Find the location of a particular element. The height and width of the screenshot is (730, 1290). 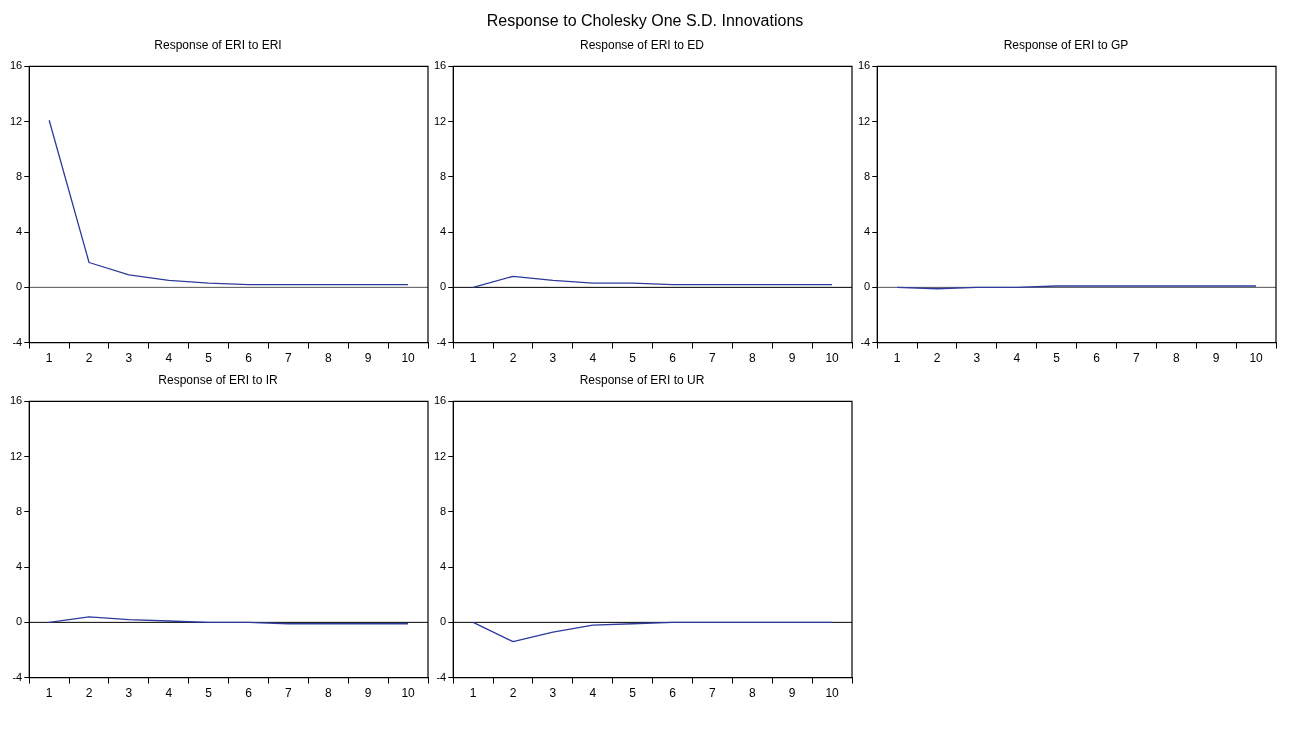

chart-title: Response of ERI to GP is located at coordinates (1066, 44).